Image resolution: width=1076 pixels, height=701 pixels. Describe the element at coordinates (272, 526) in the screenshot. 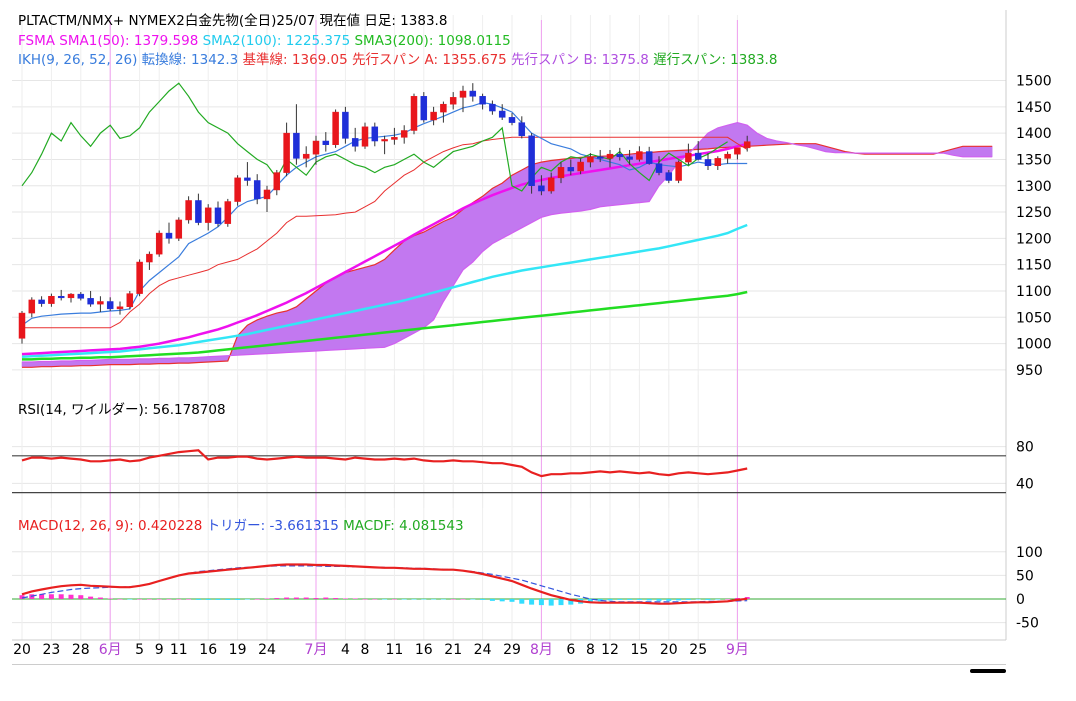

I see `trigger-label: トリガー: -3.661315` at that location.